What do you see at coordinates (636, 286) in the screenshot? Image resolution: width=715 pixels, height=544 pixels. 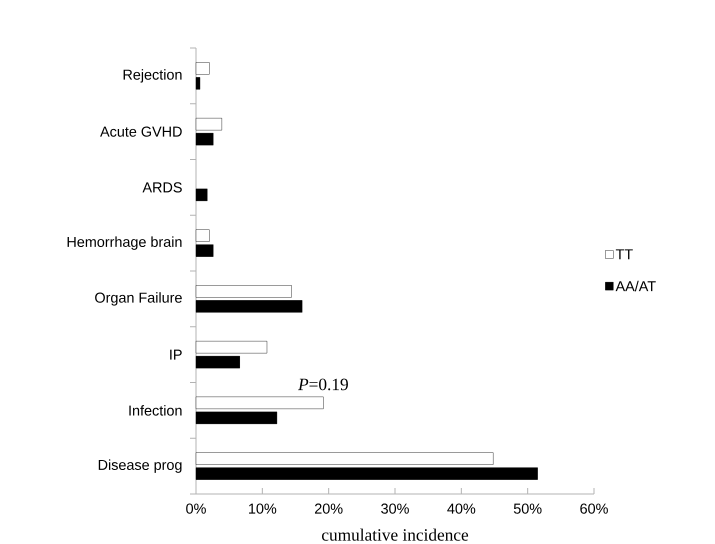 I see `legend-label: AA/AT` at bounding box center [636, 286].